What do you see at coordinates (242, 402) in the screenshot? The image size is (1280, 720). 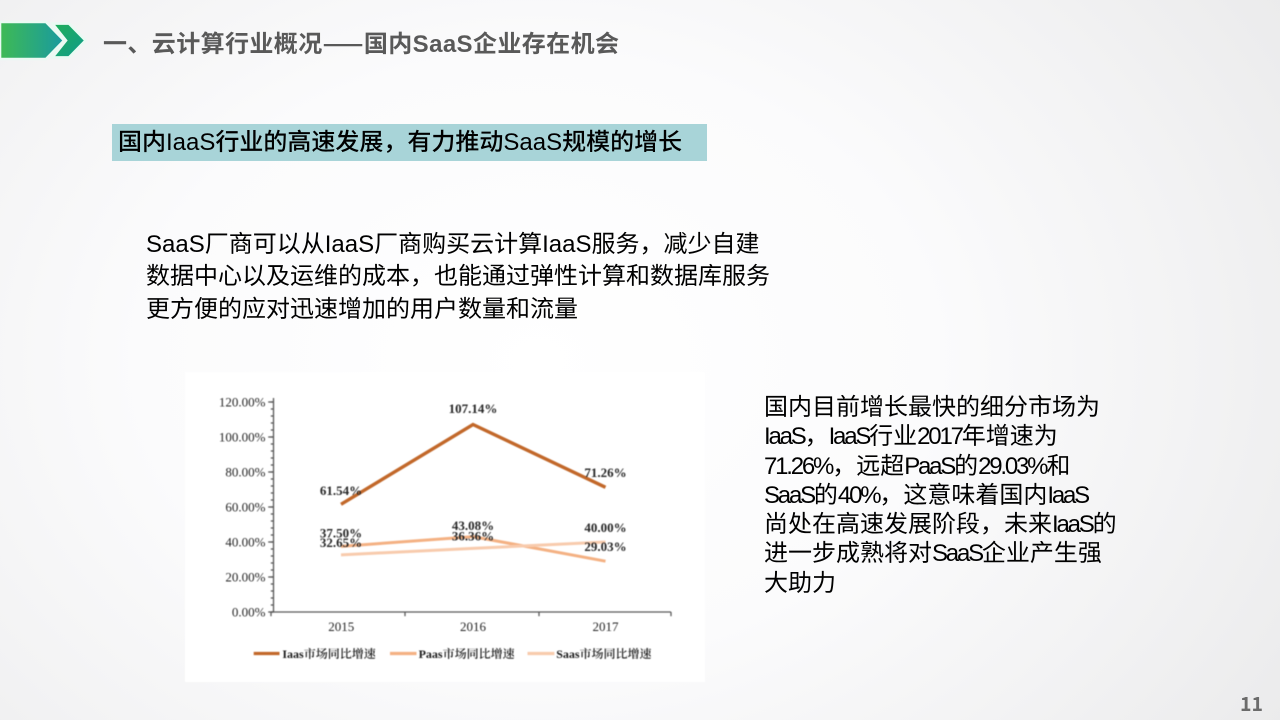 I see `svg-text: 120.00%` at bounding box center [242, 402].